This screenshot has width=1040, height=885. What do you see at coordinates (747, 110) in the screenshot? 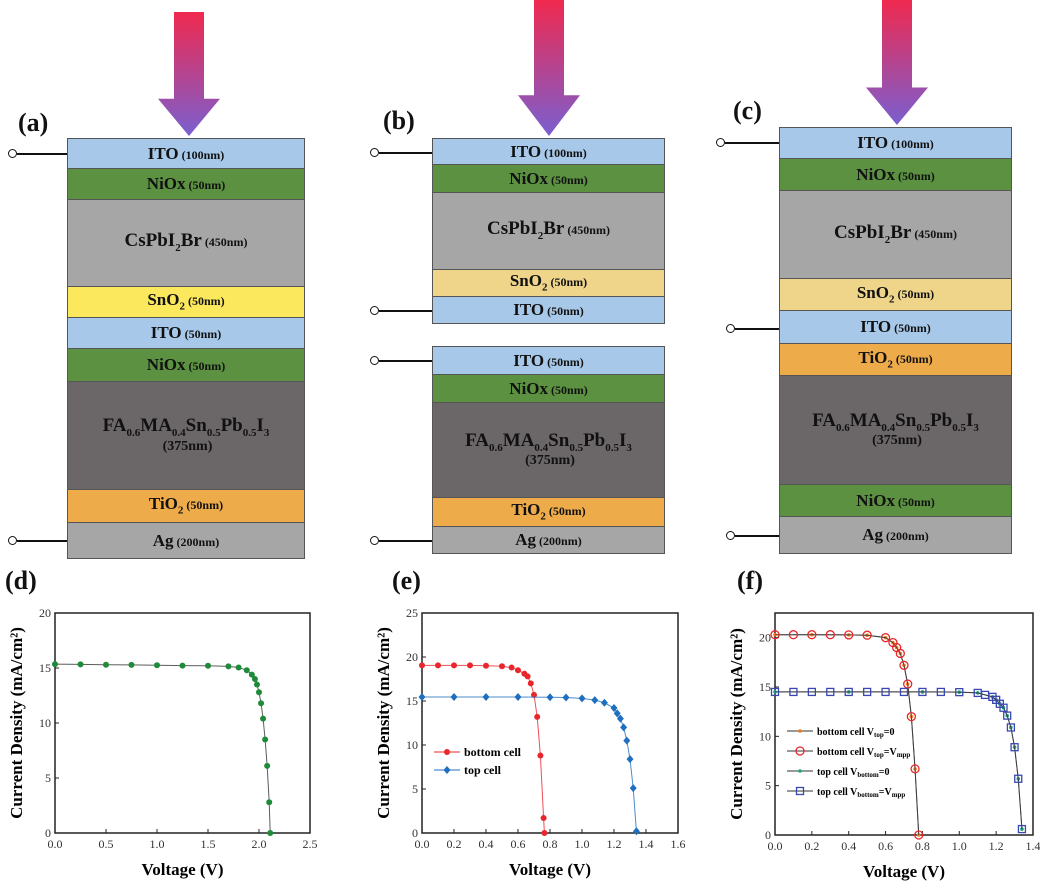
I see `panel-label-c: (c)` at bounding box center [747, 110].